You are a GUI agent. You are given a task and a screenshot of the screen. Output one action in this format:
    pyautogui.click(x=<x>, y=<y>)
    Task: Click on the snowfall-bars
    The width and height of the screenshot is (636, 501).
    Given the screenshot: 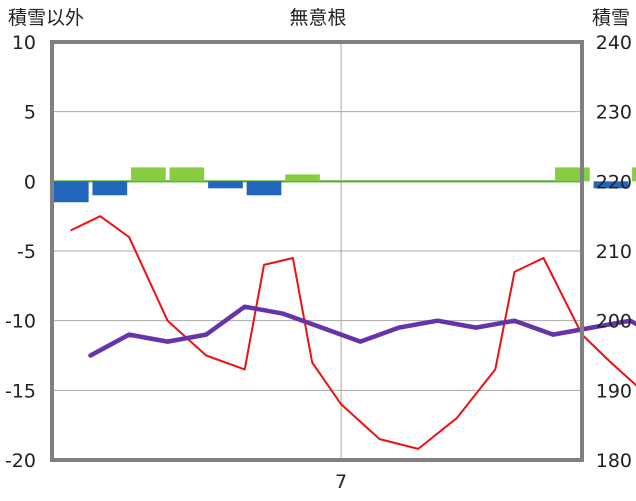 What is the action you would take?
    pyautogui.click(x=344, y=185)
    